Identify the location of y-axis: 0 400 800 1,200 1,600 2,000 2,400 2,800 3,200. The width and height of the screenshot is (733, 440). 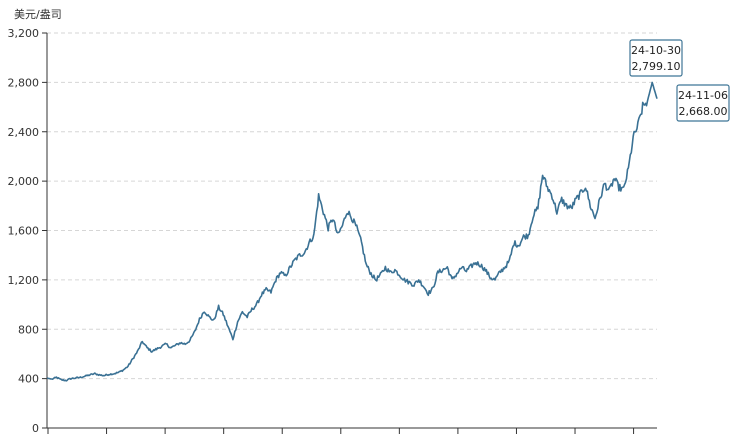
(28, 231).